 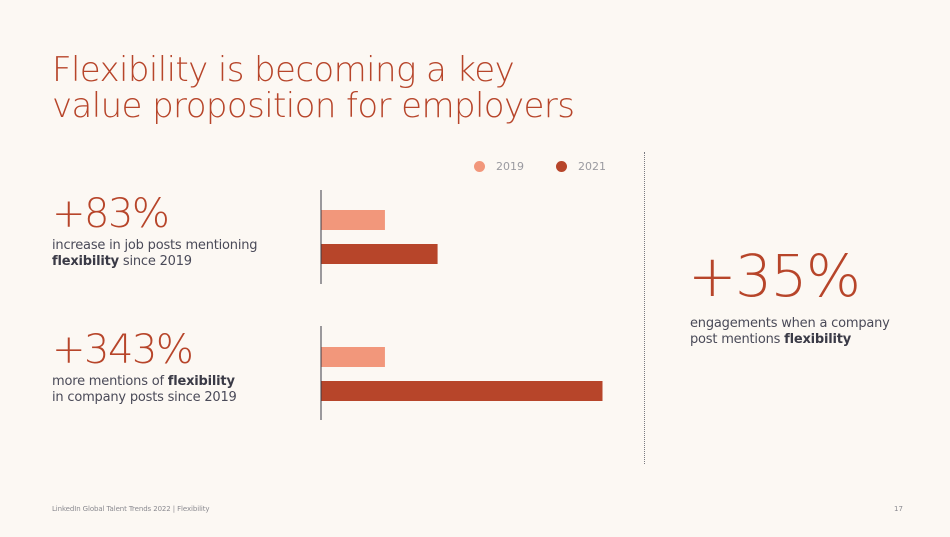 I want to click on legend-item-2019: 2019, so click(x=499, y=166).